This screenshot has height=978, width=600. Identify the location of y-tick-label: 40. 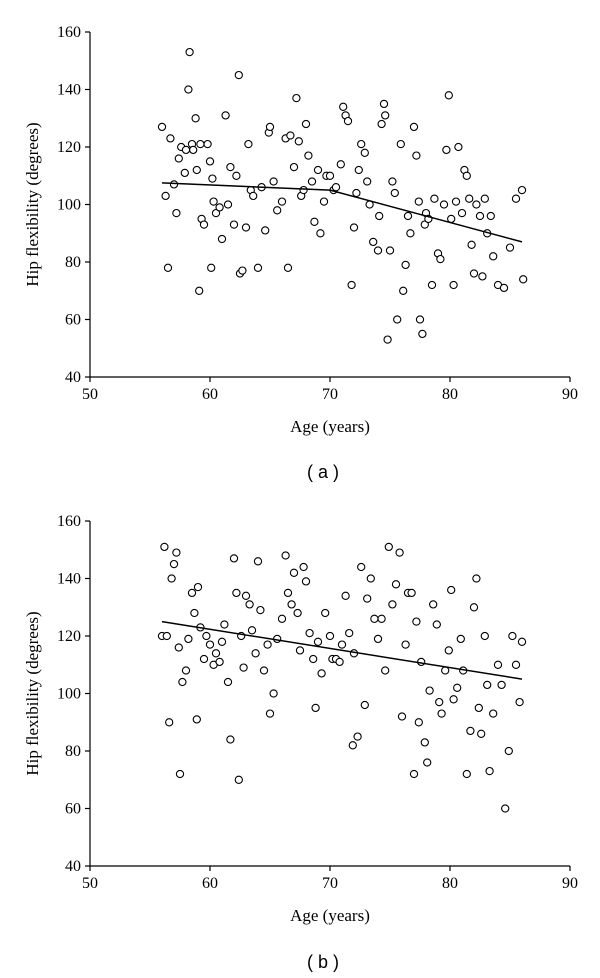
(73, 866).